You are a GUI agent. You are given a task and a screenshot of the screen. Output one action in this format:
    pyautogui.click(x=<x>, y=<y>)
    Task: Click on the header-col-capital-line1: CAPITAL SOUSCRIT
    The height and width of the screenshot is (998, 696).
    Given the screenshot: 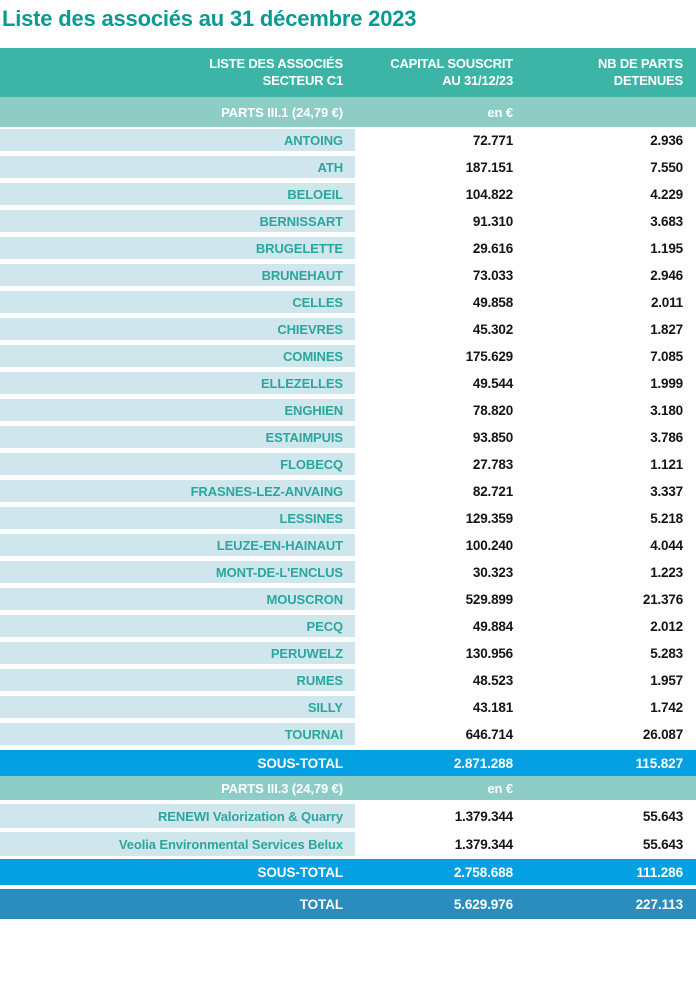 What is the action you would take?
    pyautogui.click(x=451, y=63)
    